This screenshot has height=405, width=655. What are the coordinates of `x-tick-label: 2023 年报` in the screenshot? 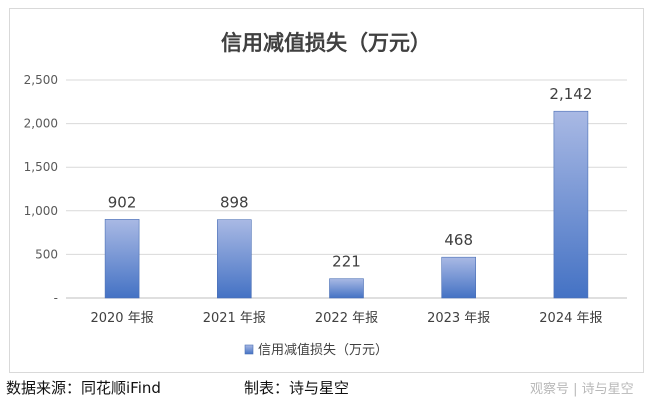 It's located at (458, 318).